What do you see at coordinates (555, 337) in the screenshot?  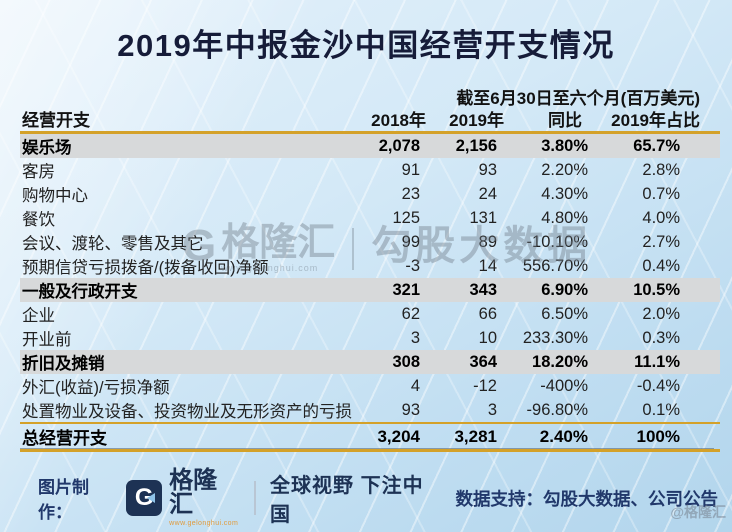 I see `cell-yoy-value: 233.30%` at bounding box center [555, 337].